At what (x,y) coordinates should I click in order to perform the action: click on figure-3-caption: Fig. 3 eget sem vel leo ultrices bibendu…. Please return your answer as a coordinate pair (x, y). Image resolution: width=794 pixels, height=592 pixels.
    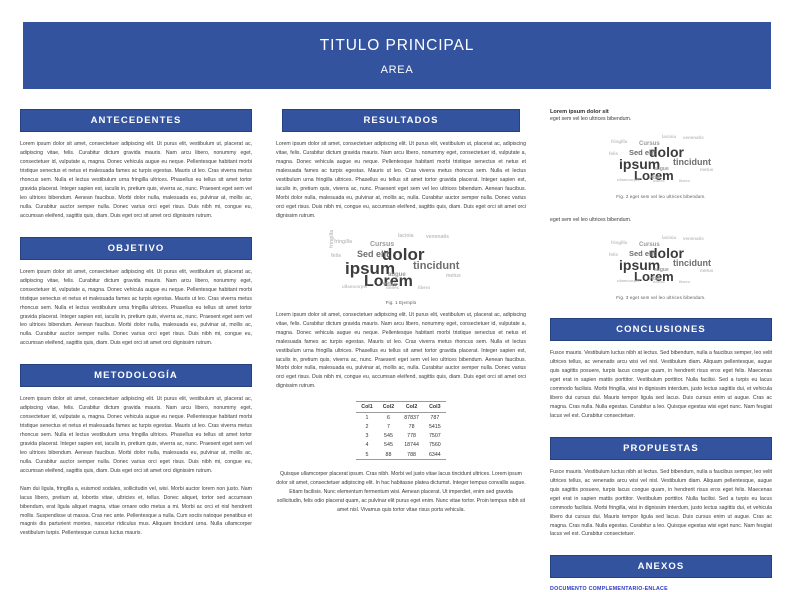
    Looking at the image, I should click on (661, 298).